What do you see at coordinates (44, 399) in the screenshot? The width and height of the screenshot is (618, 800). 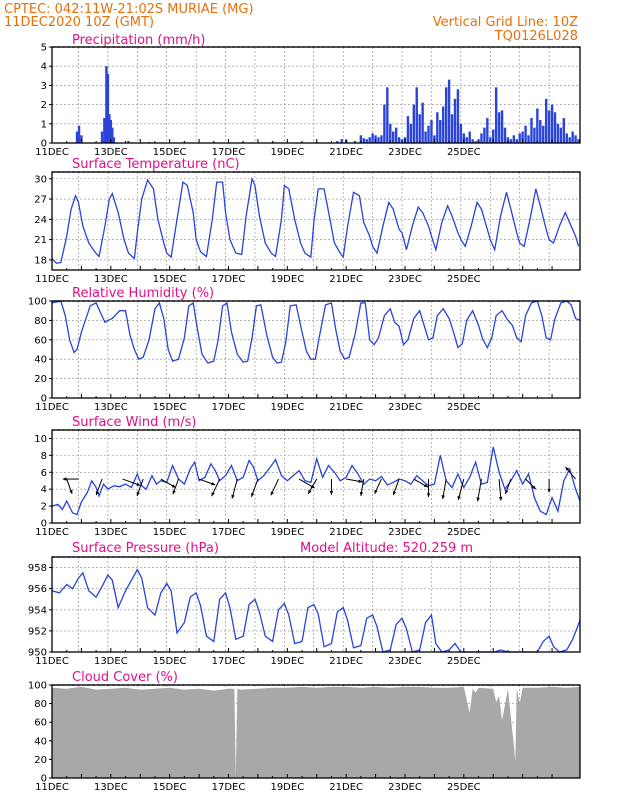 I see `rh-ytick-label: 0` at bounding box center [44, 399].